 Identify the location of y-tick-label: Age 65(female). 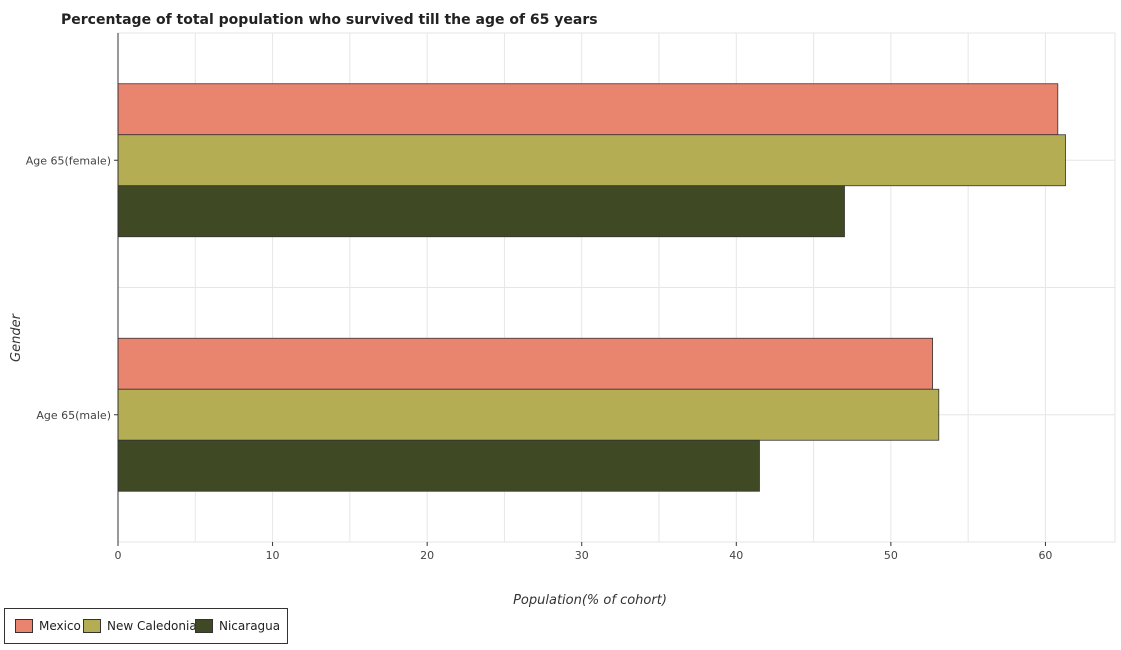
(68, 160).